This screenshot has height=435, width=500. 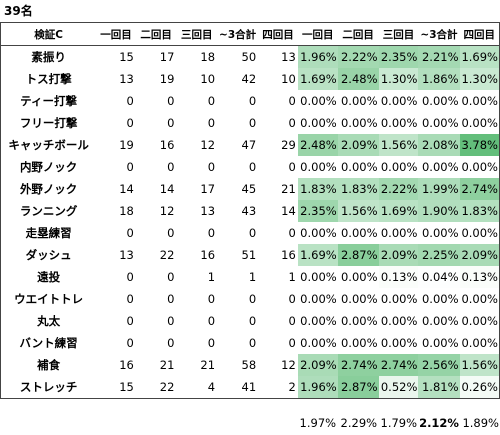 What do you see at coordinates (358, 387) in the screenshot?
I see `percent-cell: 2.87%` at bounding box center [358, 387].